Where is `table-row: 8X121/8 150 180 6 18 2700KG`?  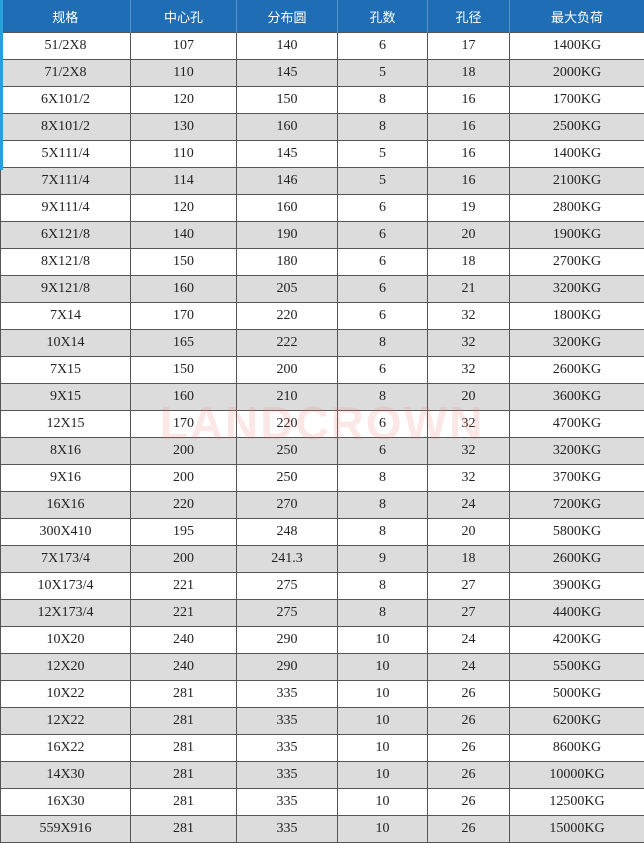 table-row: 8X121/8 150 180 6 18 2700KG is located at coordinates (322, 262).